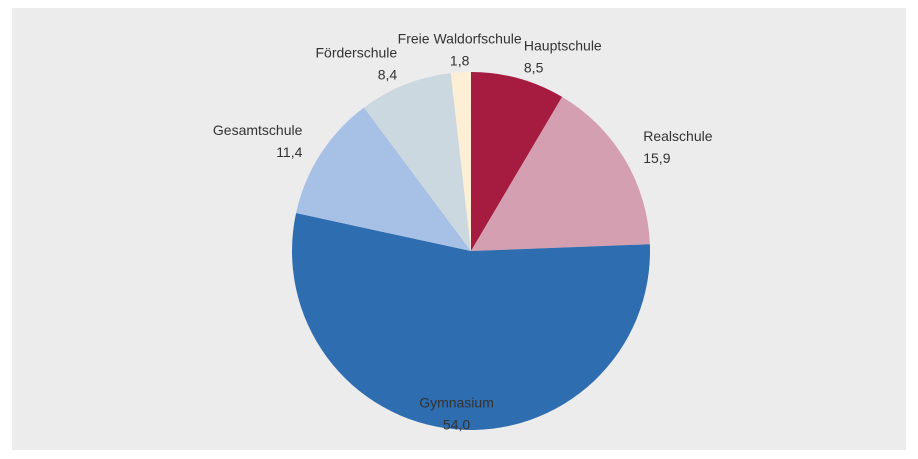  Describe the element at coordinates (460, 61) in the screenshot. I see `slice-value: 1,8` at that location.